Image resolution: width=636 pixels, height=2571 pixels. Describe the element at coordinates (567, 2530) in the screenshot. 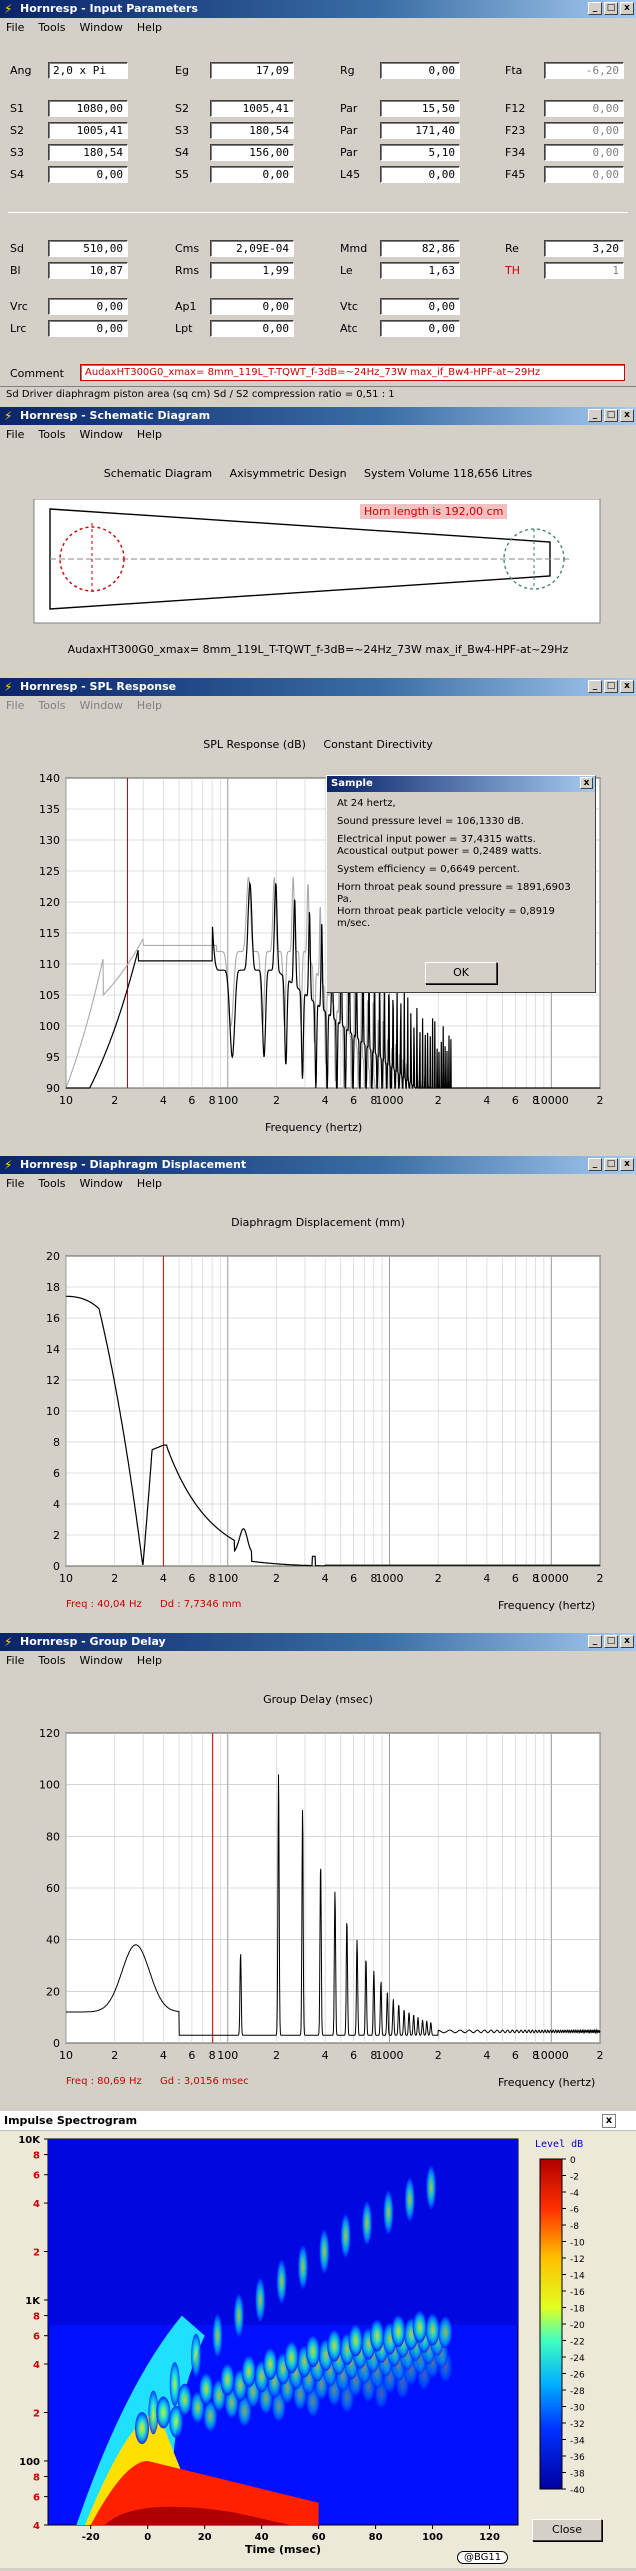

I see `close-dialog-button: Close` at that location.